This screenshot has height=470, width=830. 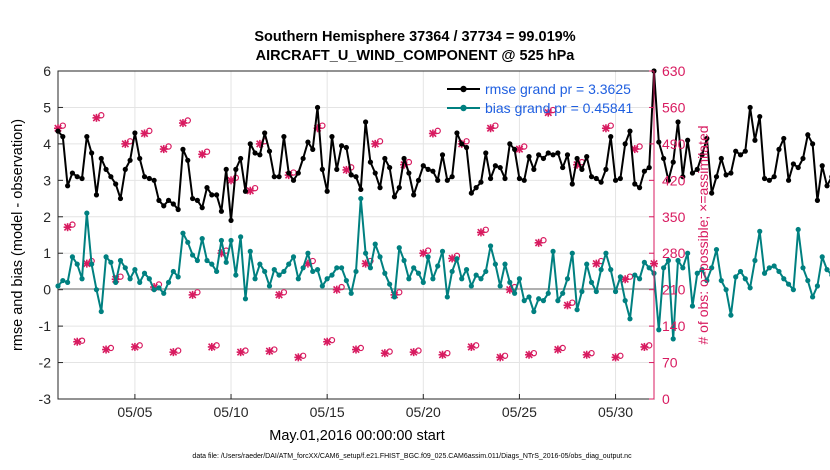 I want to click on legend-rmse-marker, so click(x=463, y=89).